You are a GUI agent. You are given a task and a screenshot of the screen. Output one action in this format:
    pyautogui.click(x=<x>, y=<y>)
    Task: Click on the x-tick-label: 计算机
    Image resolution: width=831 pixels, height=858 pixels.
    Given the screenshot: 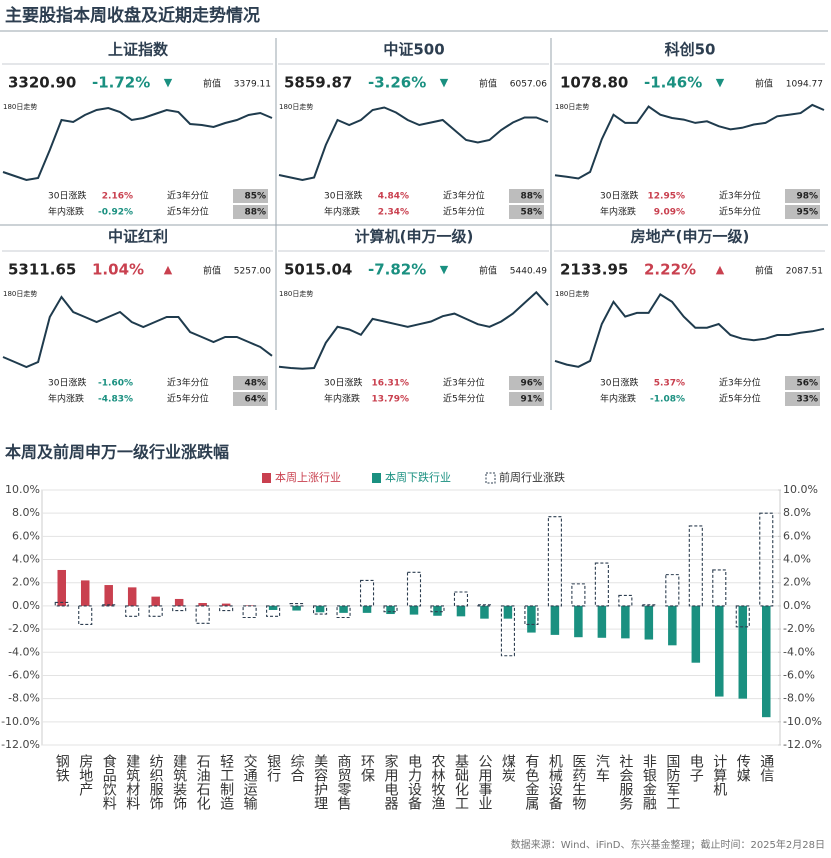 What is the action you would take?
    pyautogui.click(x=719, y=775)
    